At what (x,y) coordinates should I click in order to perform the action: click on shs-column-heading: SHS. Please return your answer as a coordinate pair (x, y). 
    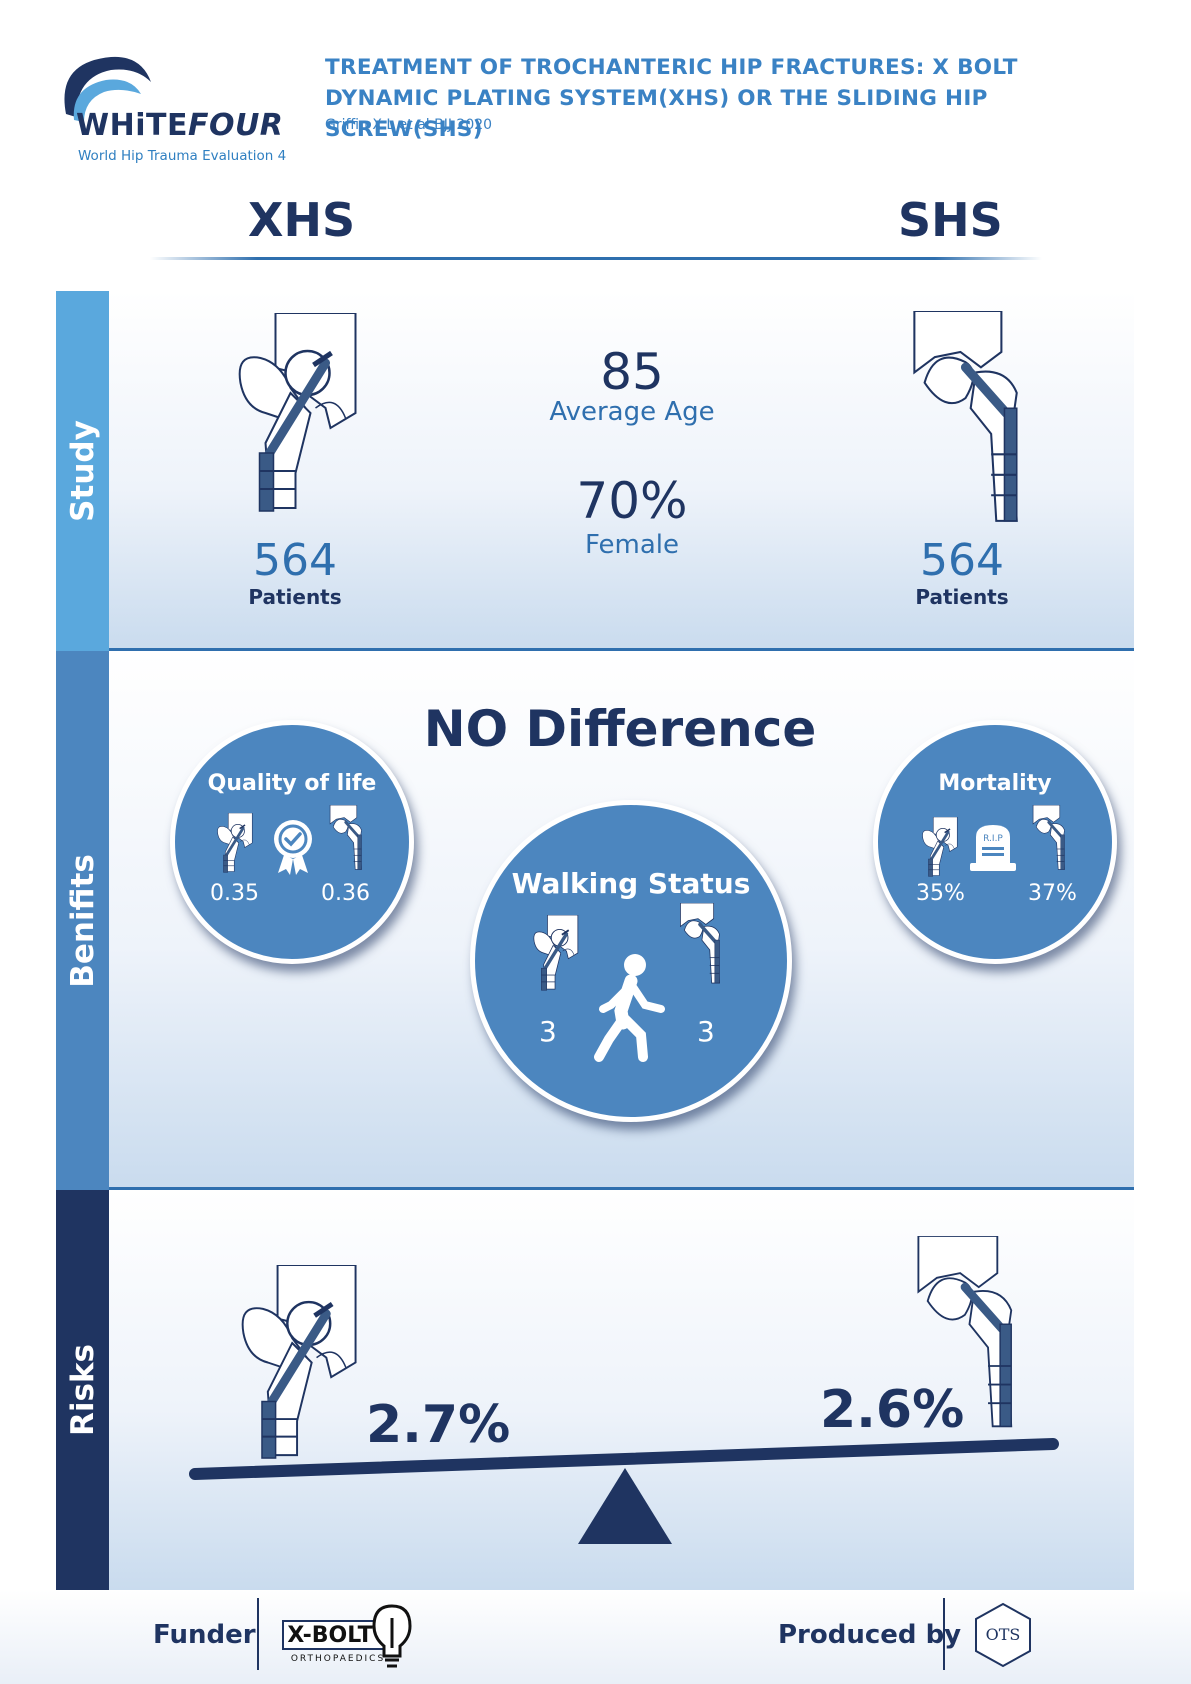
    Looking at the image, I should click on (950, 220).